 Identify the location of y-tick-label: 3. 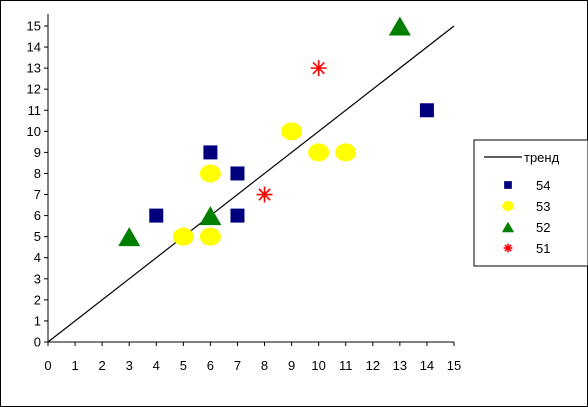
(37, 278).